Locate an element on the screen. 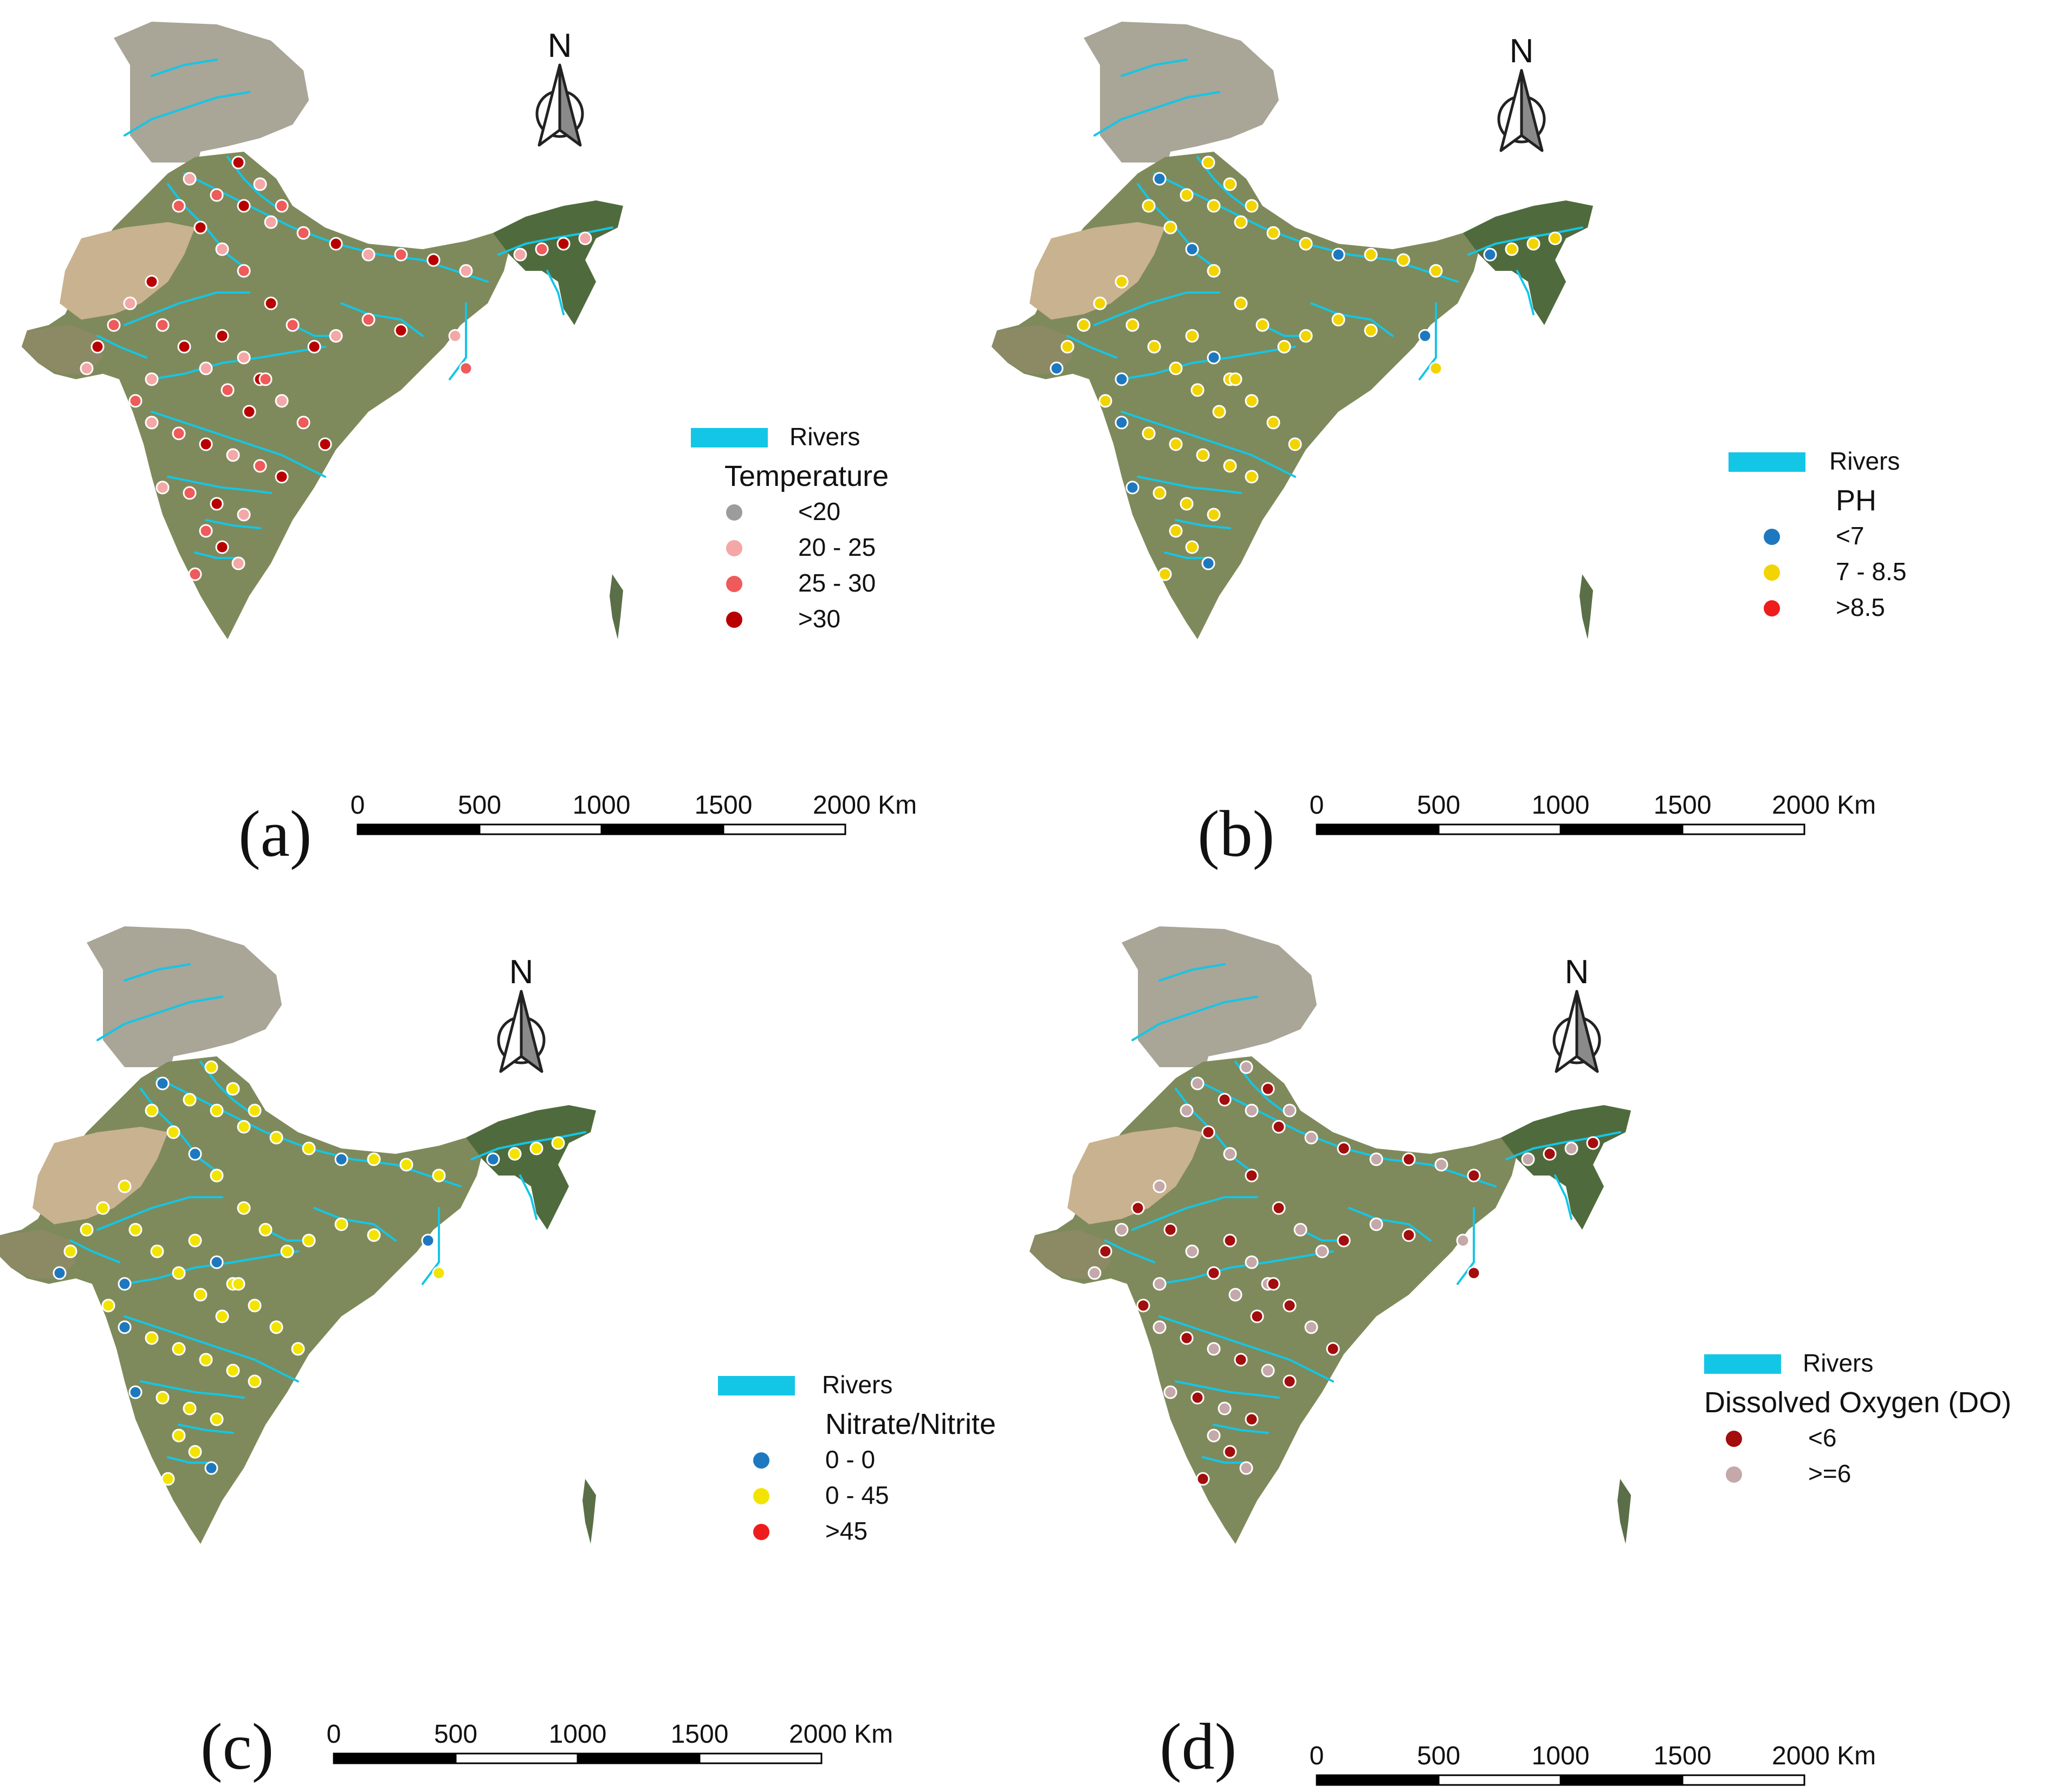 The width and height of the screenshot is (2065, 1792). scale-tick-0: 0 is located at coordinates (358, 805).